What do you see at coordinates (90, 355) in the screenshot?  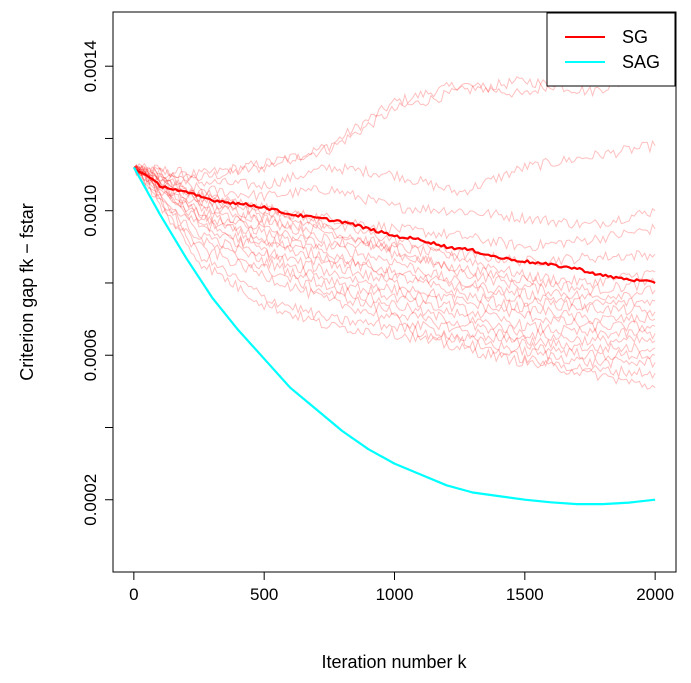 I see `y-tick-label-2: 0.0006` at bounding box center [90, 355].